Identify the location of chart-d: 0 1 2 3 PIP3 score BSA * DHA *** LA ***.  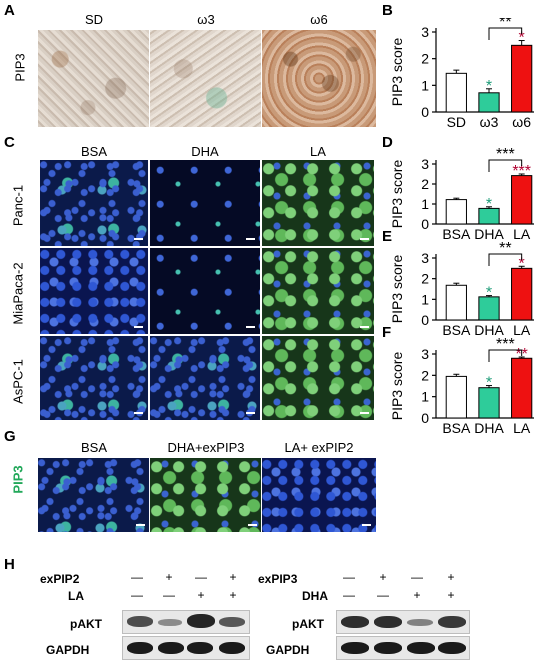
(461, 195).